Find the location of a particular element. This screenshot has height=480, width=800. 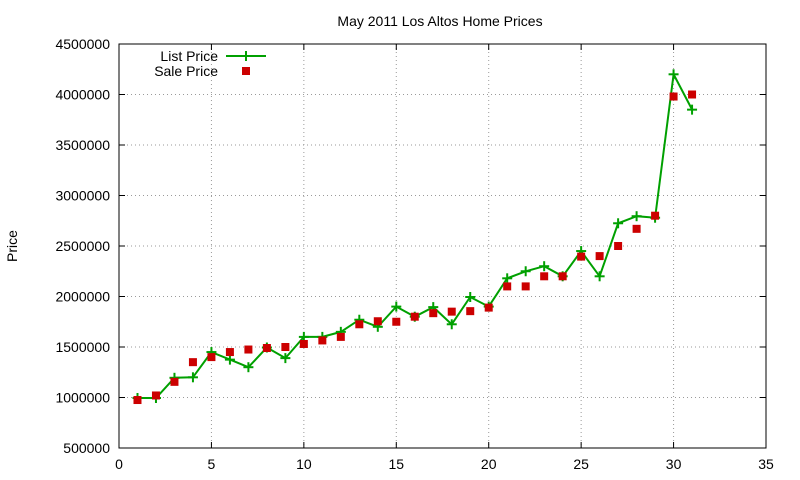

x-tick-label: 30 is located at coordinates (674, 464).